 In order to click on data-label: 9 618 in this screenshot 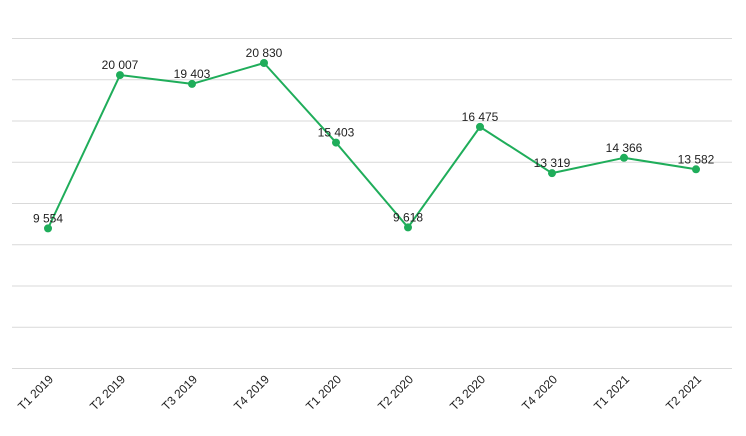, I will do `click(408, 217)`.